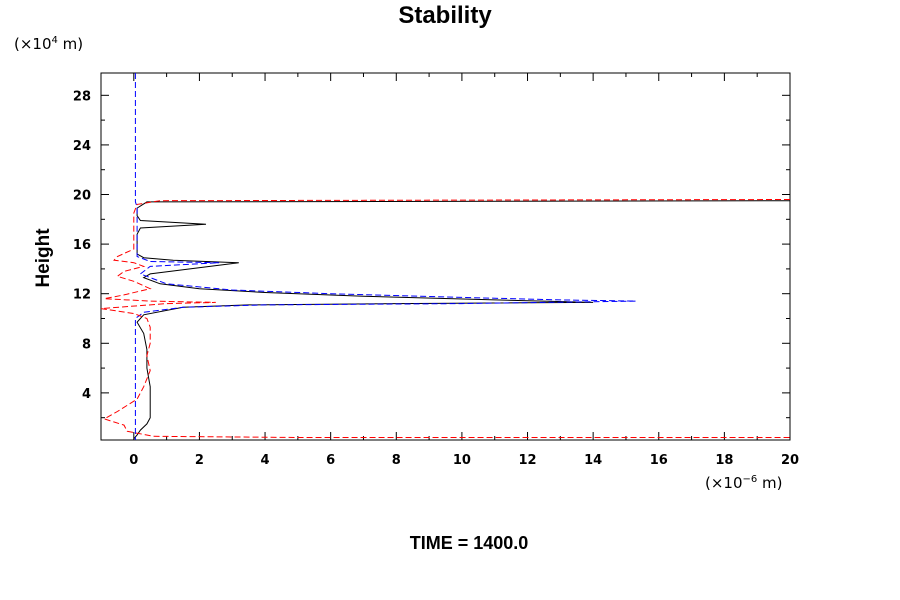 Image resolution: width=900 pixels, height=600 pixels. Describe the element at coordinates (724, 460) in the screenshot. I see `x-tick-label: 18` at that location.